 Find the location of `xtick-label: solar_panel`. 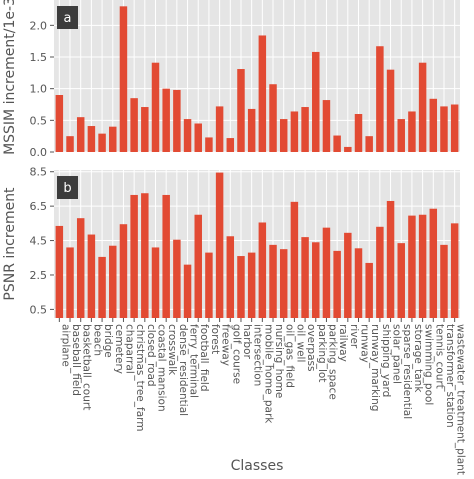

xtick-label: solar_panel is located at coordinates (397, 354).